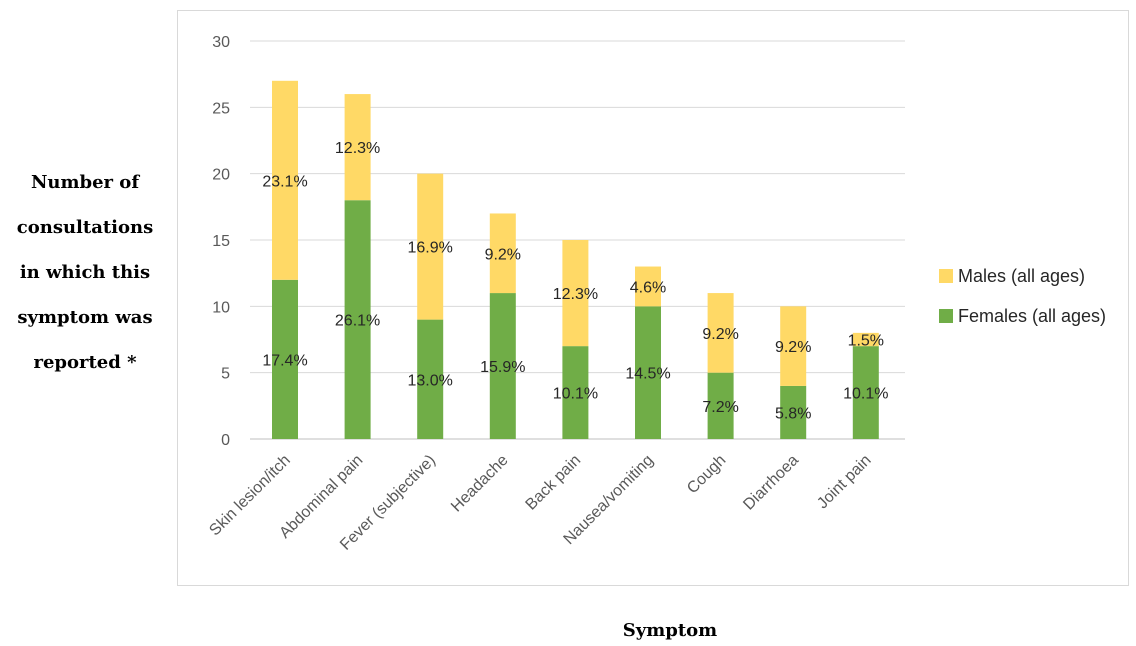  Describe the element at coordinates (221, 241) in the screenshot. I see `y-tick-label: 15` at that location.